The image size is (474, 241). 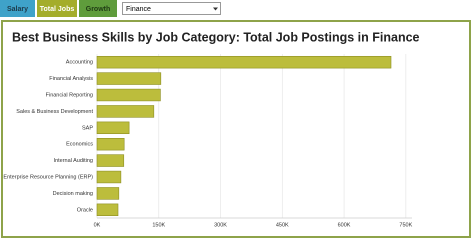 What do you see at coordinates (87, 128) in the screenshot?
I see `y-tick-label: SAP` at bounding box center [87, 128].